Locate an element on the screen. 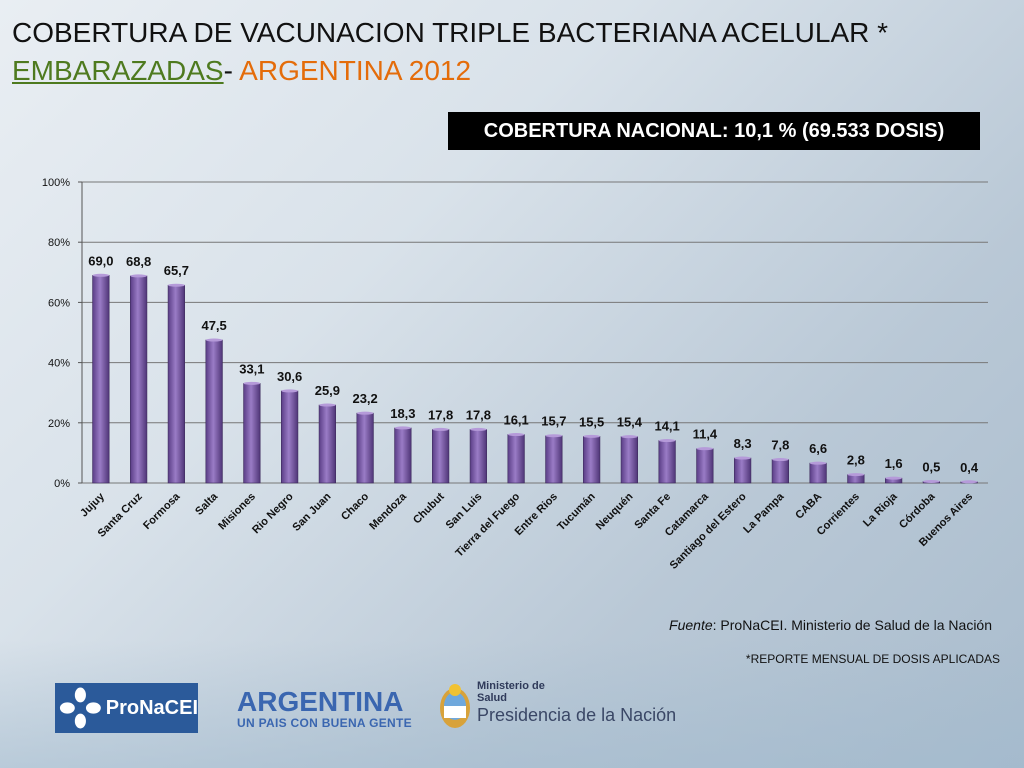 The width and height of the screenshot is (1024, 768). argentina-logo-title: ARGENTINA is located at coordinates (320, 701).